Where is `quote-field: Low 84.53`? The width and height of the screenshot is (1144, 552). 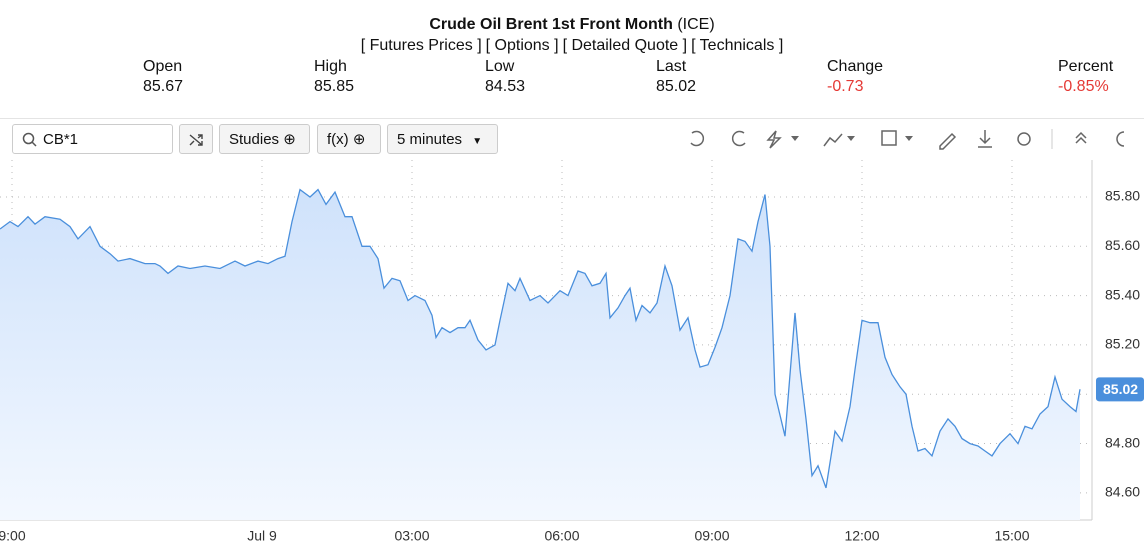 quote-field: Low 84.53 is located at coordinates (505, 77).